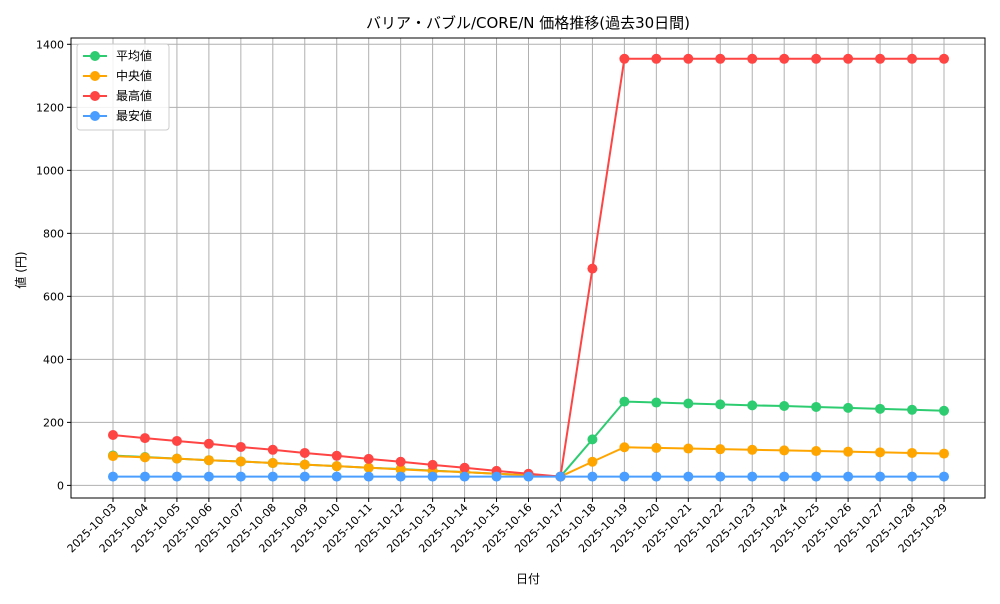 This screenshot has height=604, width=1000. I want to click on chart-title: バリア・バブル/CORE/N 価格推移(過去30日間), so click(528, 23).